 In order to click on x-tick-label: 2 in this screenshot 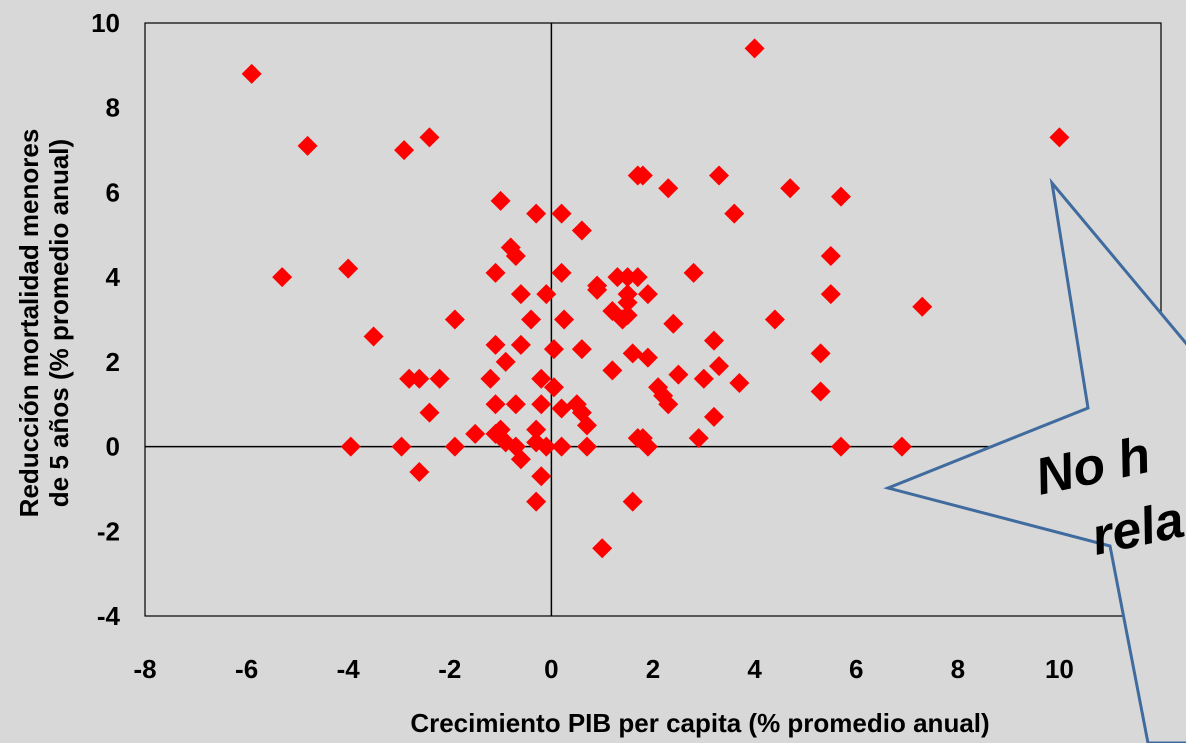, I will do `click(653, 669)`.